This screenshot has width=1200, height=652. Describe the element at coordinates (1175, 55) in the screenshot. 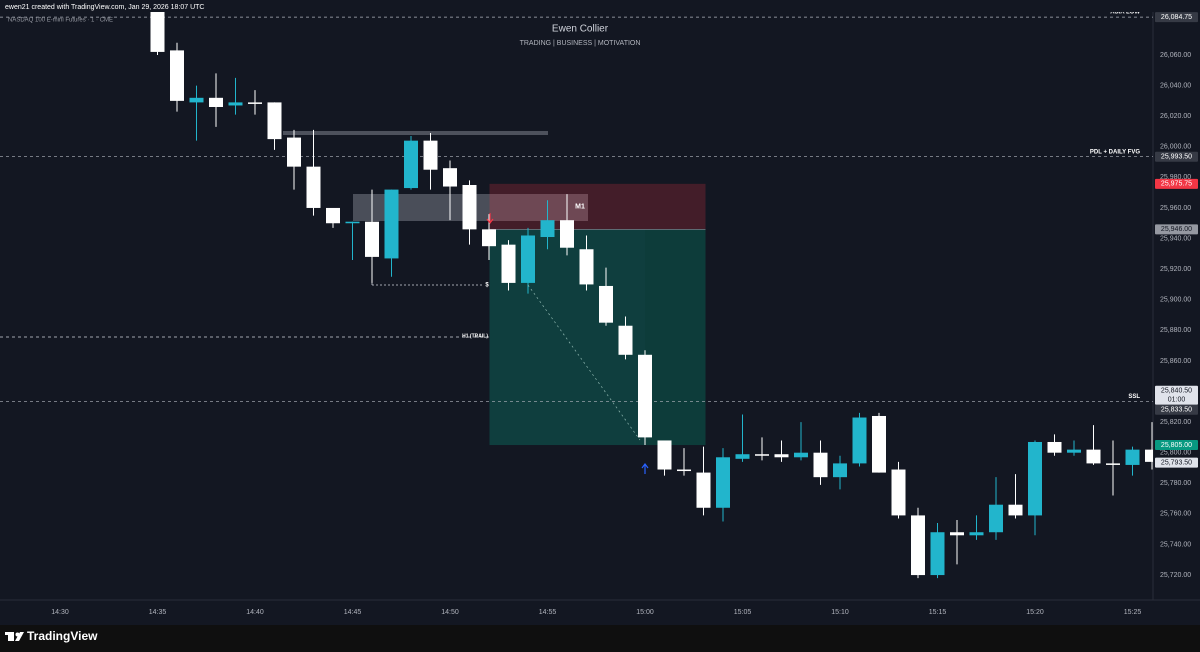

I see `y-tick-label: 26,060.00` at that location.